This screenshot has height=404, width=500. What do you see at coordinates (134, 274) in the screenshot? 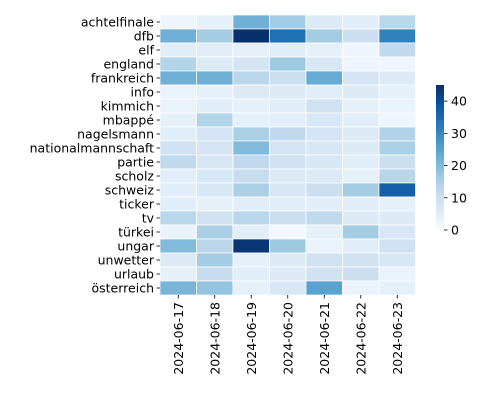
I see `y-tick-label: urlaub` at bounding box center [134, 274].